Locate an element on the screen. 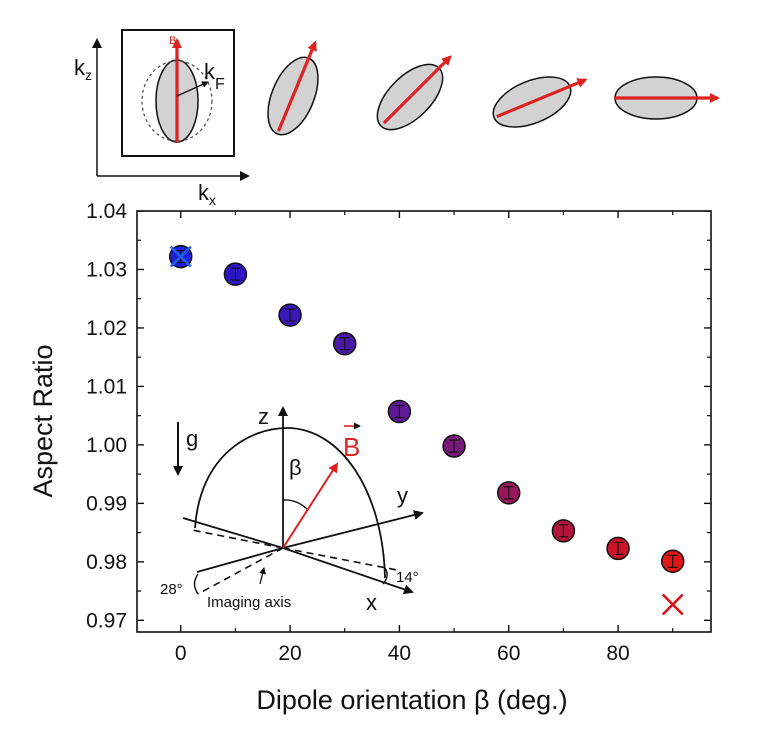  y-tick-label: 1.00 is located at coordinates (106, 445).